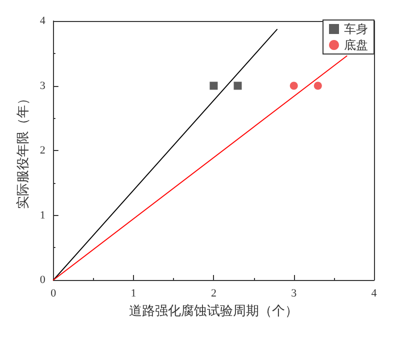  Describe the element at coordinates (213, 294) in the screenshot. I see `x-tick-label: 2` at that location.